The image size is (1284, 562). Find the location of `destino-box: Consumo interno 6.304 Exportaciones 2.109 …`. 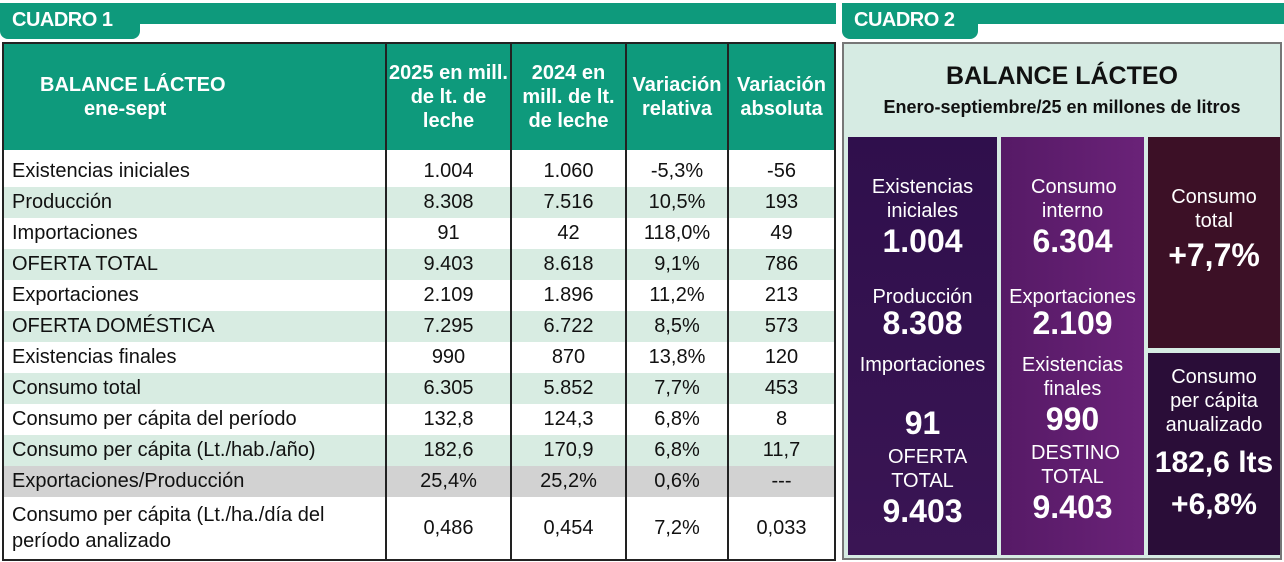

destino-box: Consumo interno 6.304 Exportaciones 2.109 … is located at coordinates (1072, 346).